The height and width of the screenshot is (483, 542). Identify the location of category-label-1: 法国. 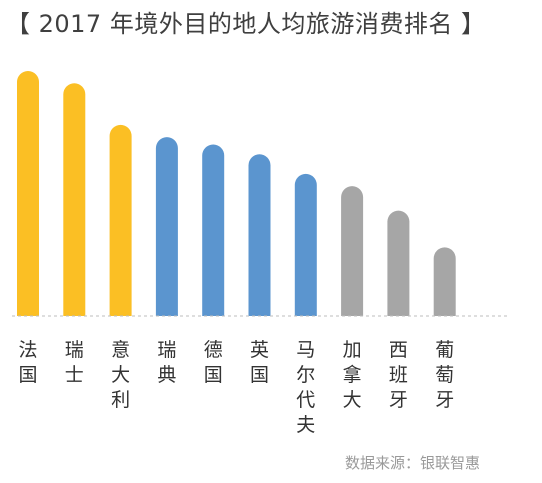
(27, 362).